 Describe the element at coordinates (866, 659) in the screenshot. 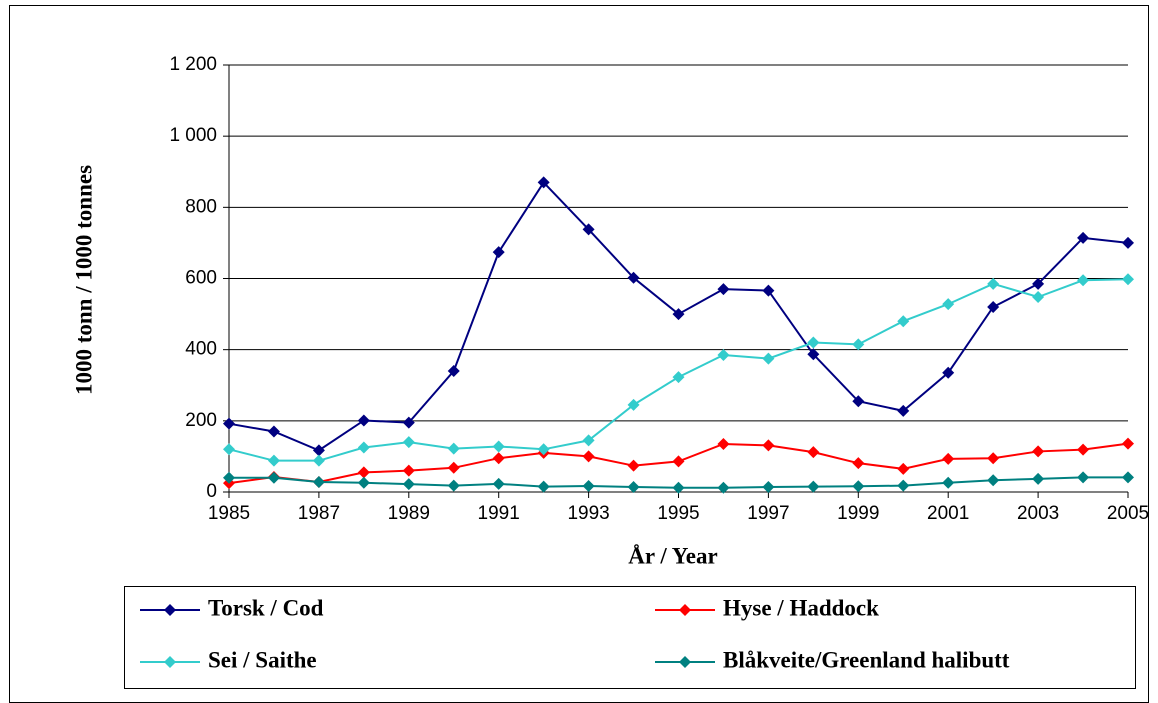

I see `legend-label: Blåkveite/Greenland halibutt` at that location.